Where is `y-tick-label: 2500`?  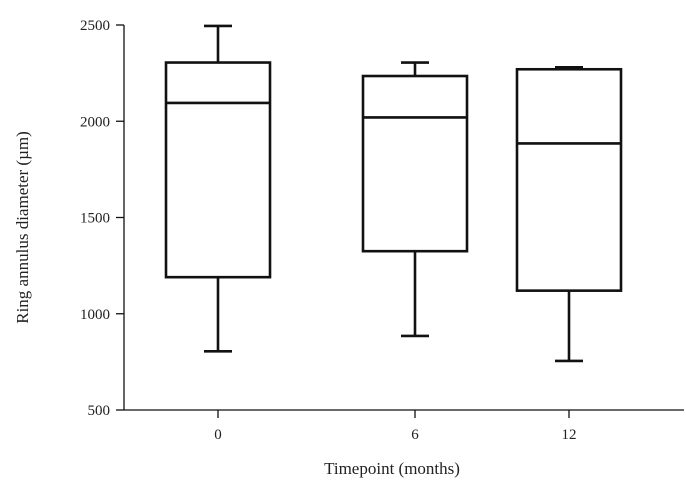 y-tick-label: 2500 is located at coordinates (95, 26).